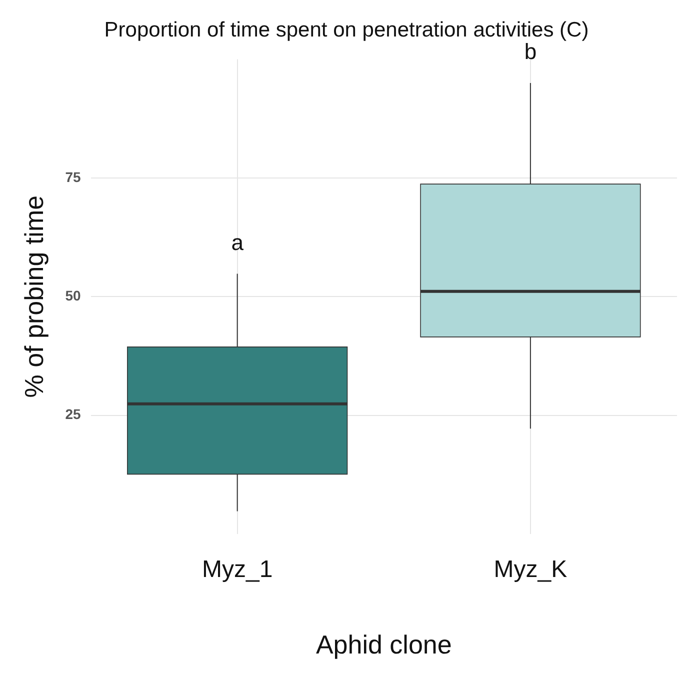  I want to click on y-axis-title: % of probing time, so click(33, 296).